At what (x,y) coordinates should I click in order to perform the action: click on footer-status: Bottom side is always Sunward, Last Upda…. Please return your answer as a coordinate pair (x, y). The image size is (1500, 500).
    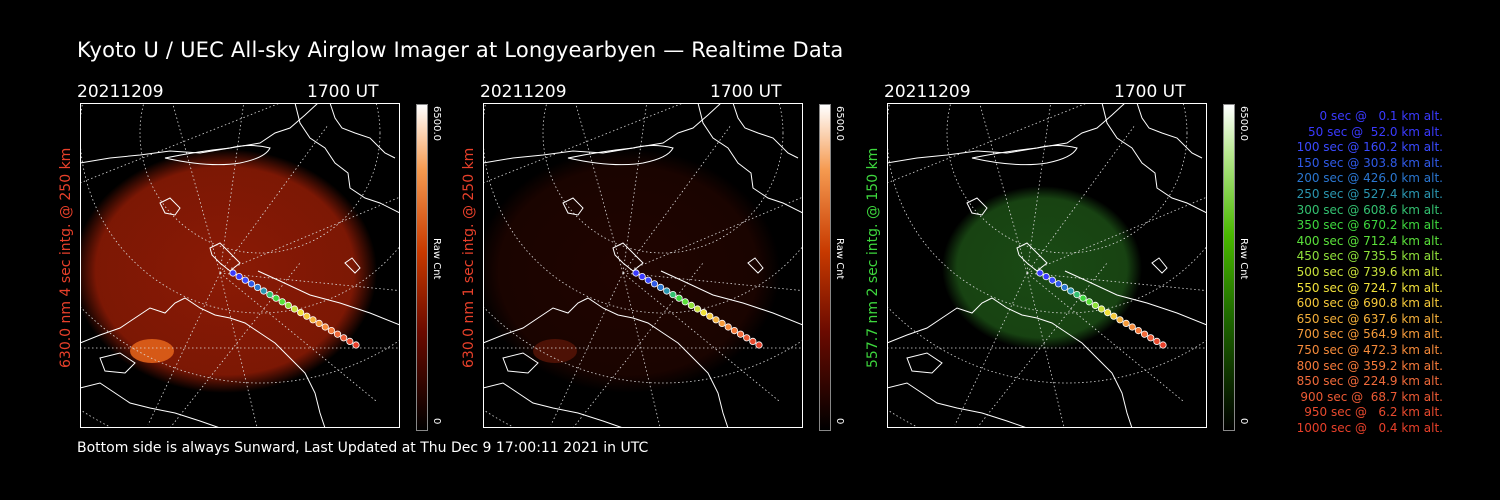
    Looking at the image, I should click on (363, 448).